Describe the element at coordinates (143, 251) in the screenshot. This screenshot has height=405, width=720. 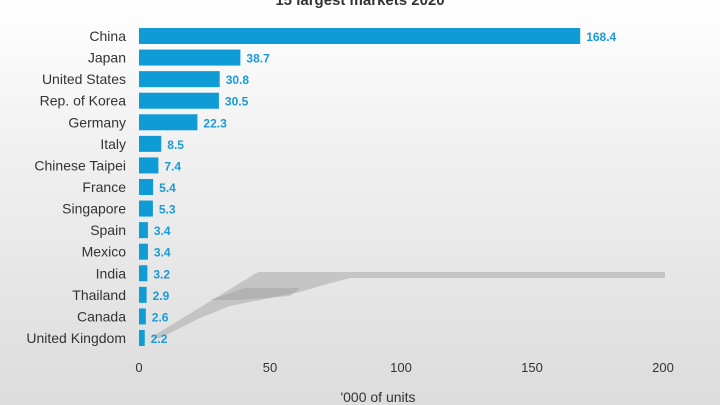
I see `bar-mexico` at that location.